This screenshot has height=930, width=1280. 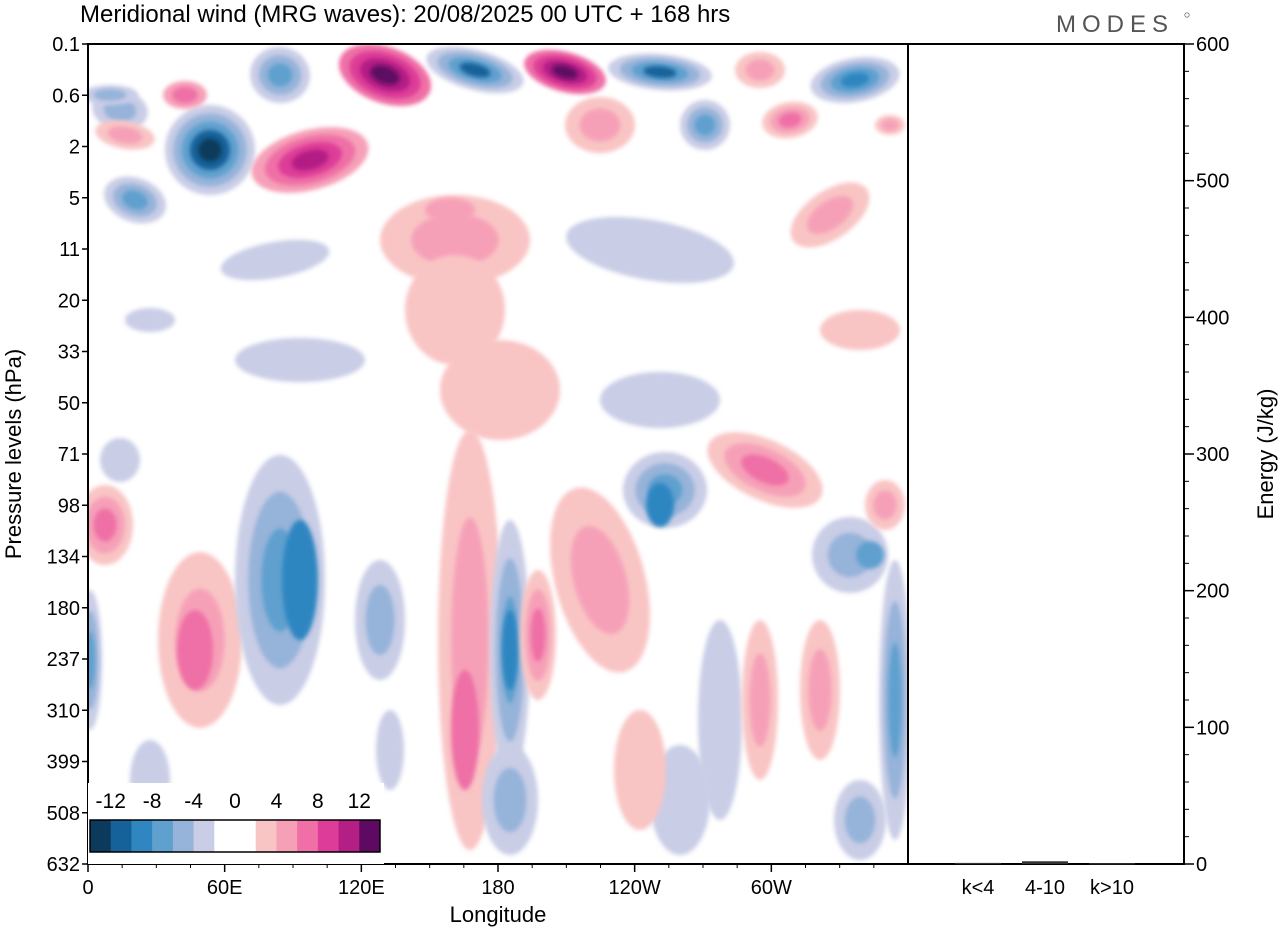 What do you see at coordinates (1048, 888) in the screenshot?
I see `energy-x-axis: k<4 4-10 k>10` at bounding box center [1048, 888].